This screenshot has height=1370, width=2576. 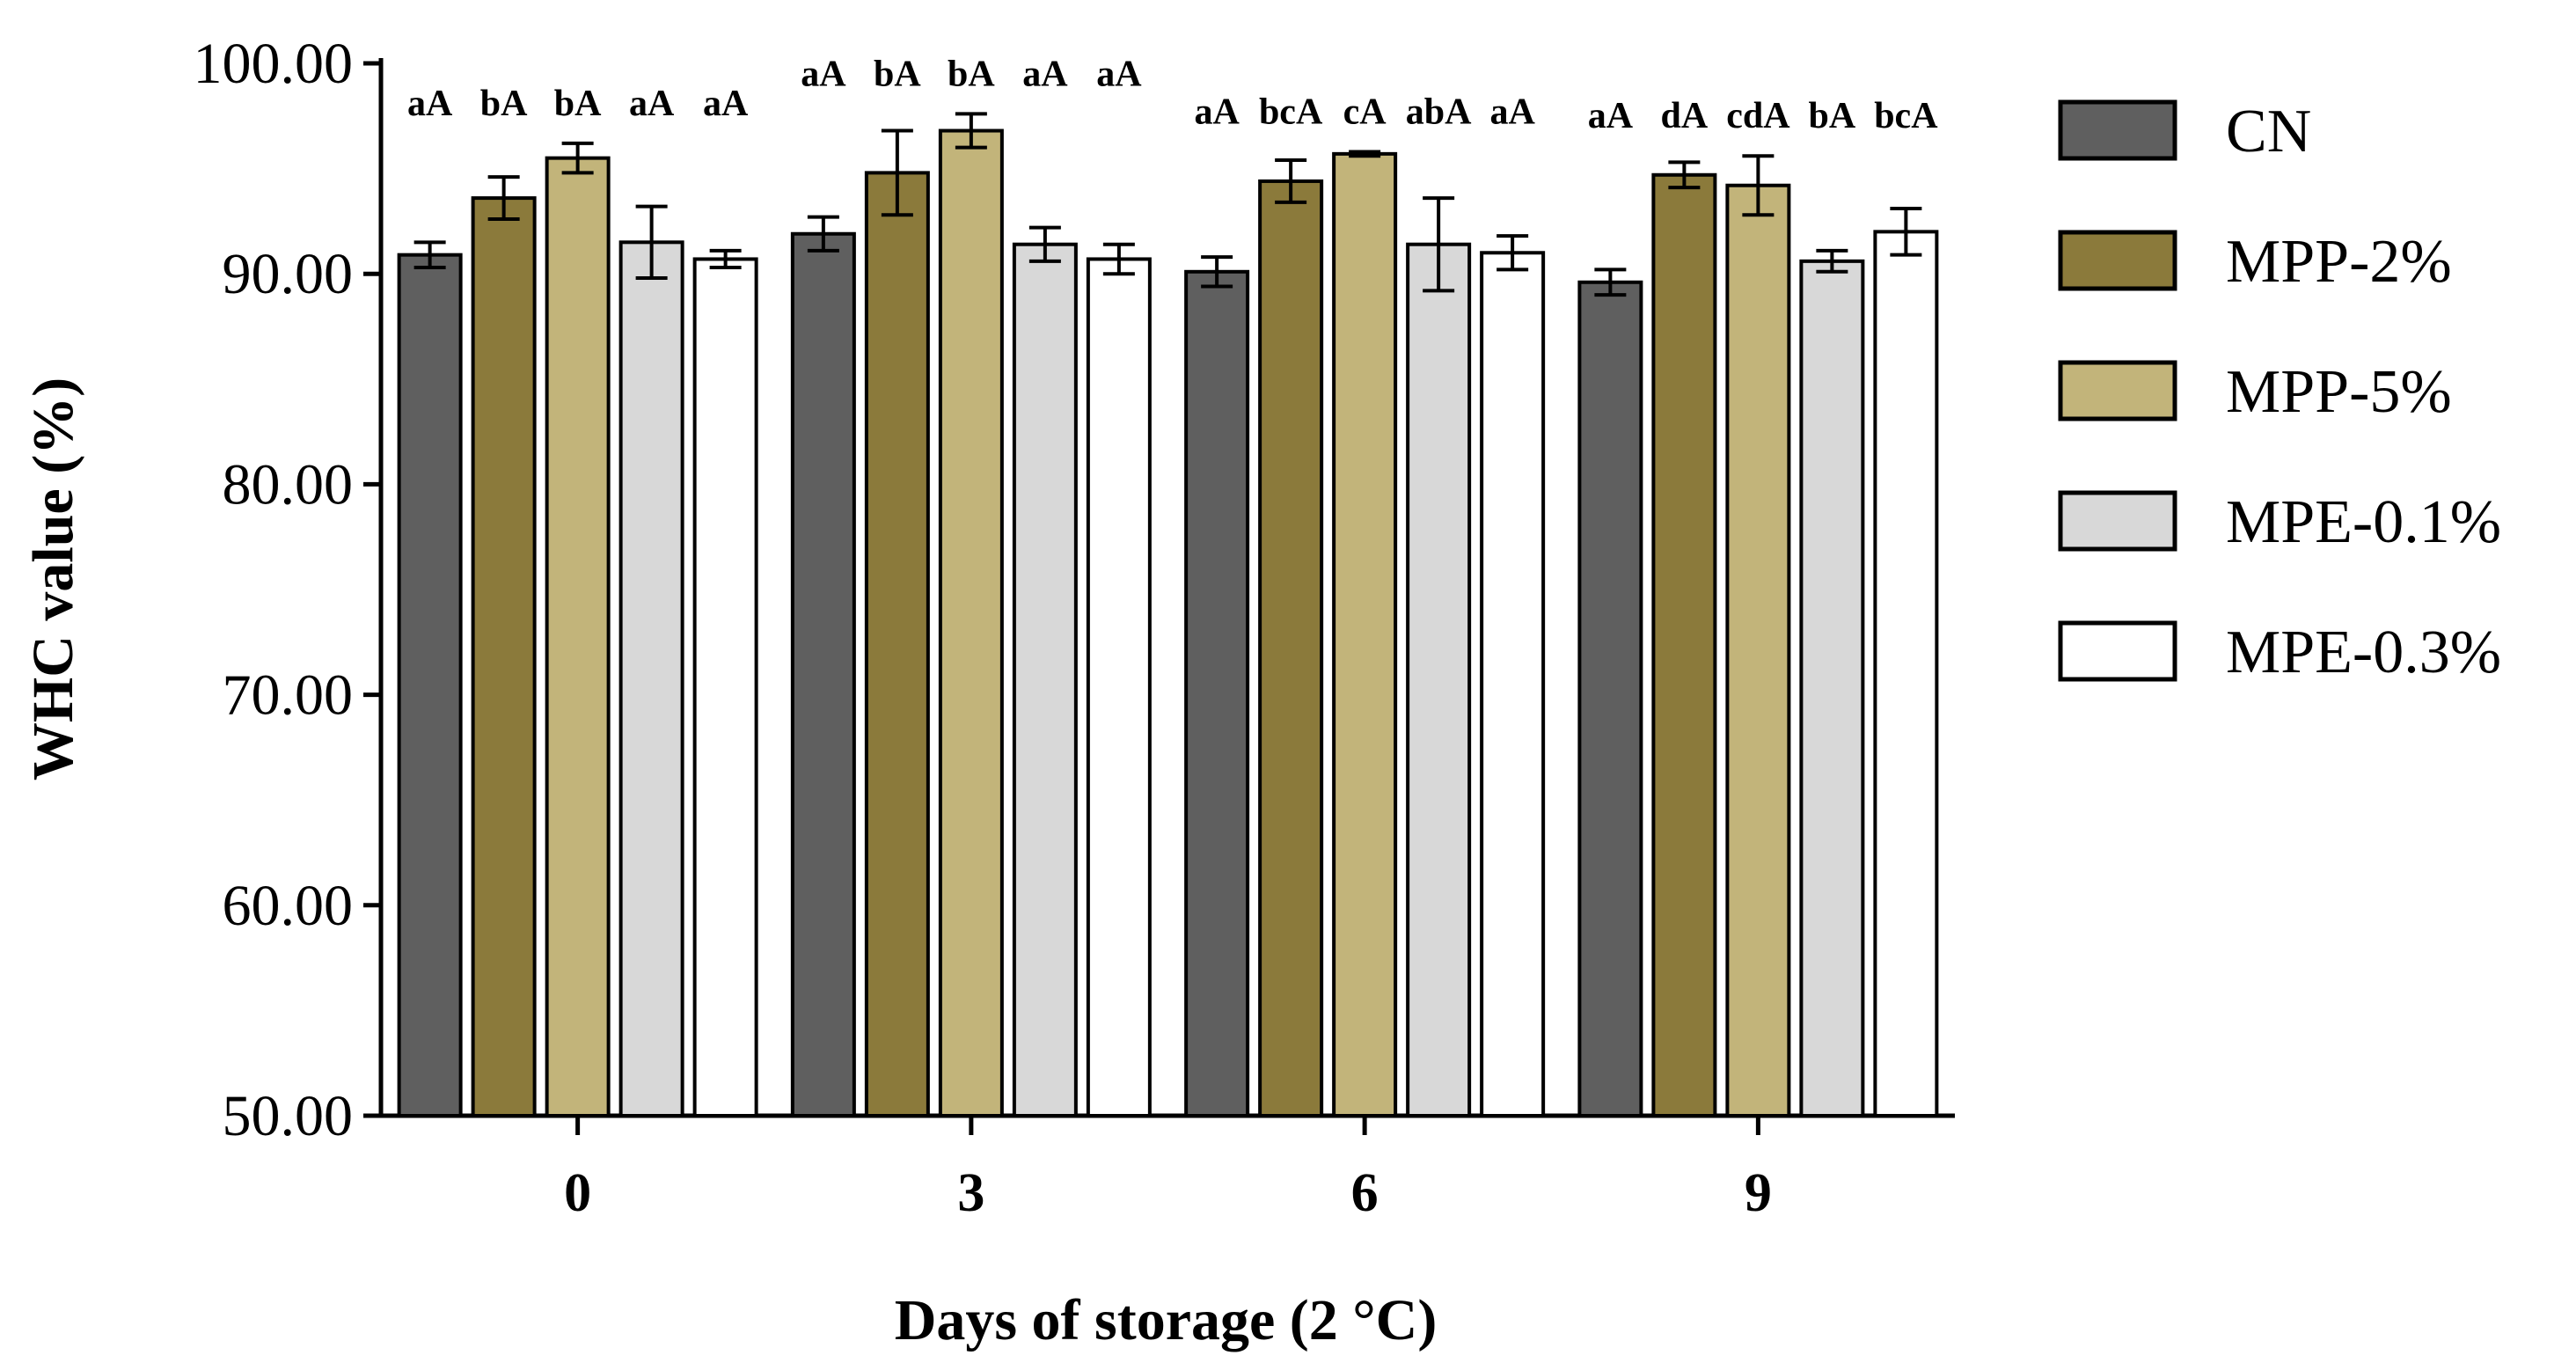 I want to click on y-tick-label: 100.00, so click(x=274, y=64).